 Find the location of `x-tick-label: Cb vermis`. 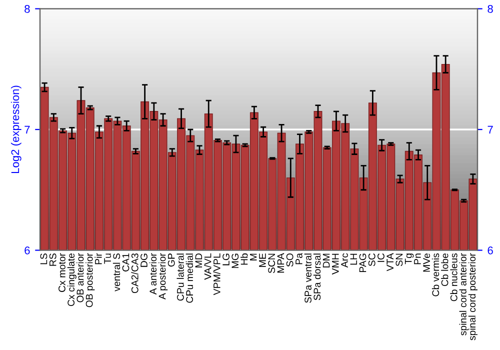

x-tick-label: Cb vermis is located at coordinates (436, 274).